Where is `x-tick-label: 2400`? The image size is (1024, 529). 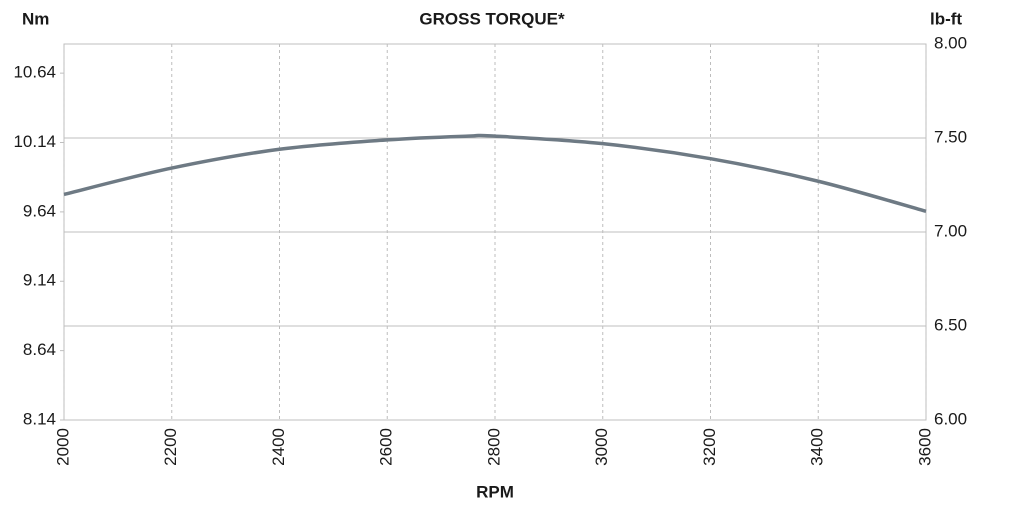
x-tick-label: 2400 is located at coordinates (278, 447).